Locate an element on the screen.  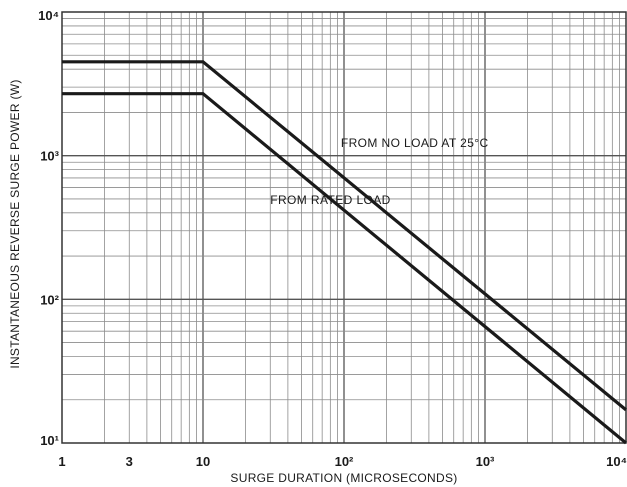
y-tick-label: 10³ is located at coordinates (49, 156).